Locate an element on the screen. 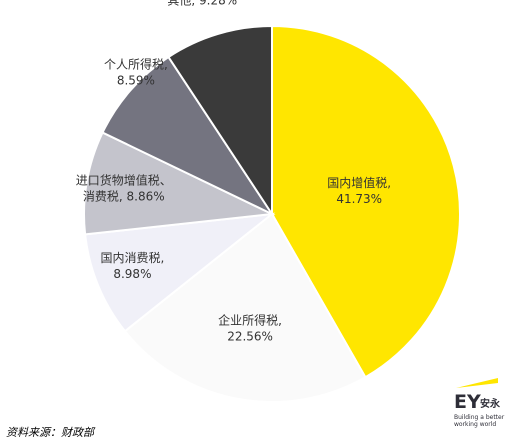  slice-label-5: 其他, 9.28% is located at coordinates (202, 3).